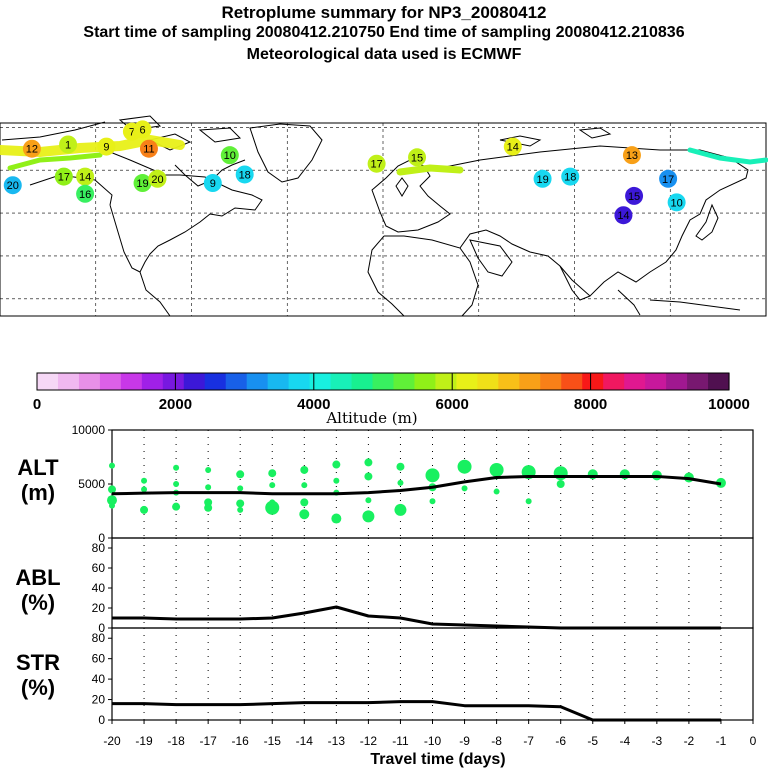 This screenshot has height=768, width=768. I want to click on coast-sumatra, so click(629, 302).